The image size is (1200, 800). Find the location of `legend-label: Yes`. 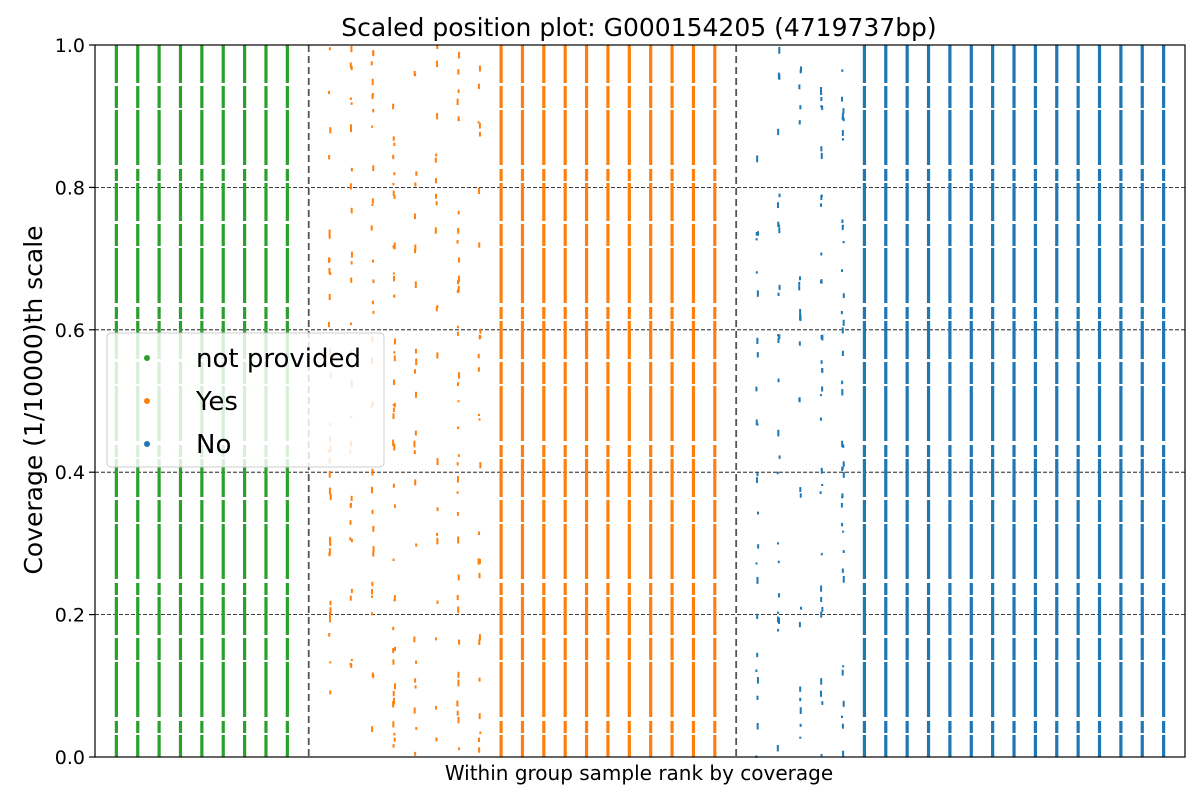

legend-label: Yes is located at coordinates (216, 402).